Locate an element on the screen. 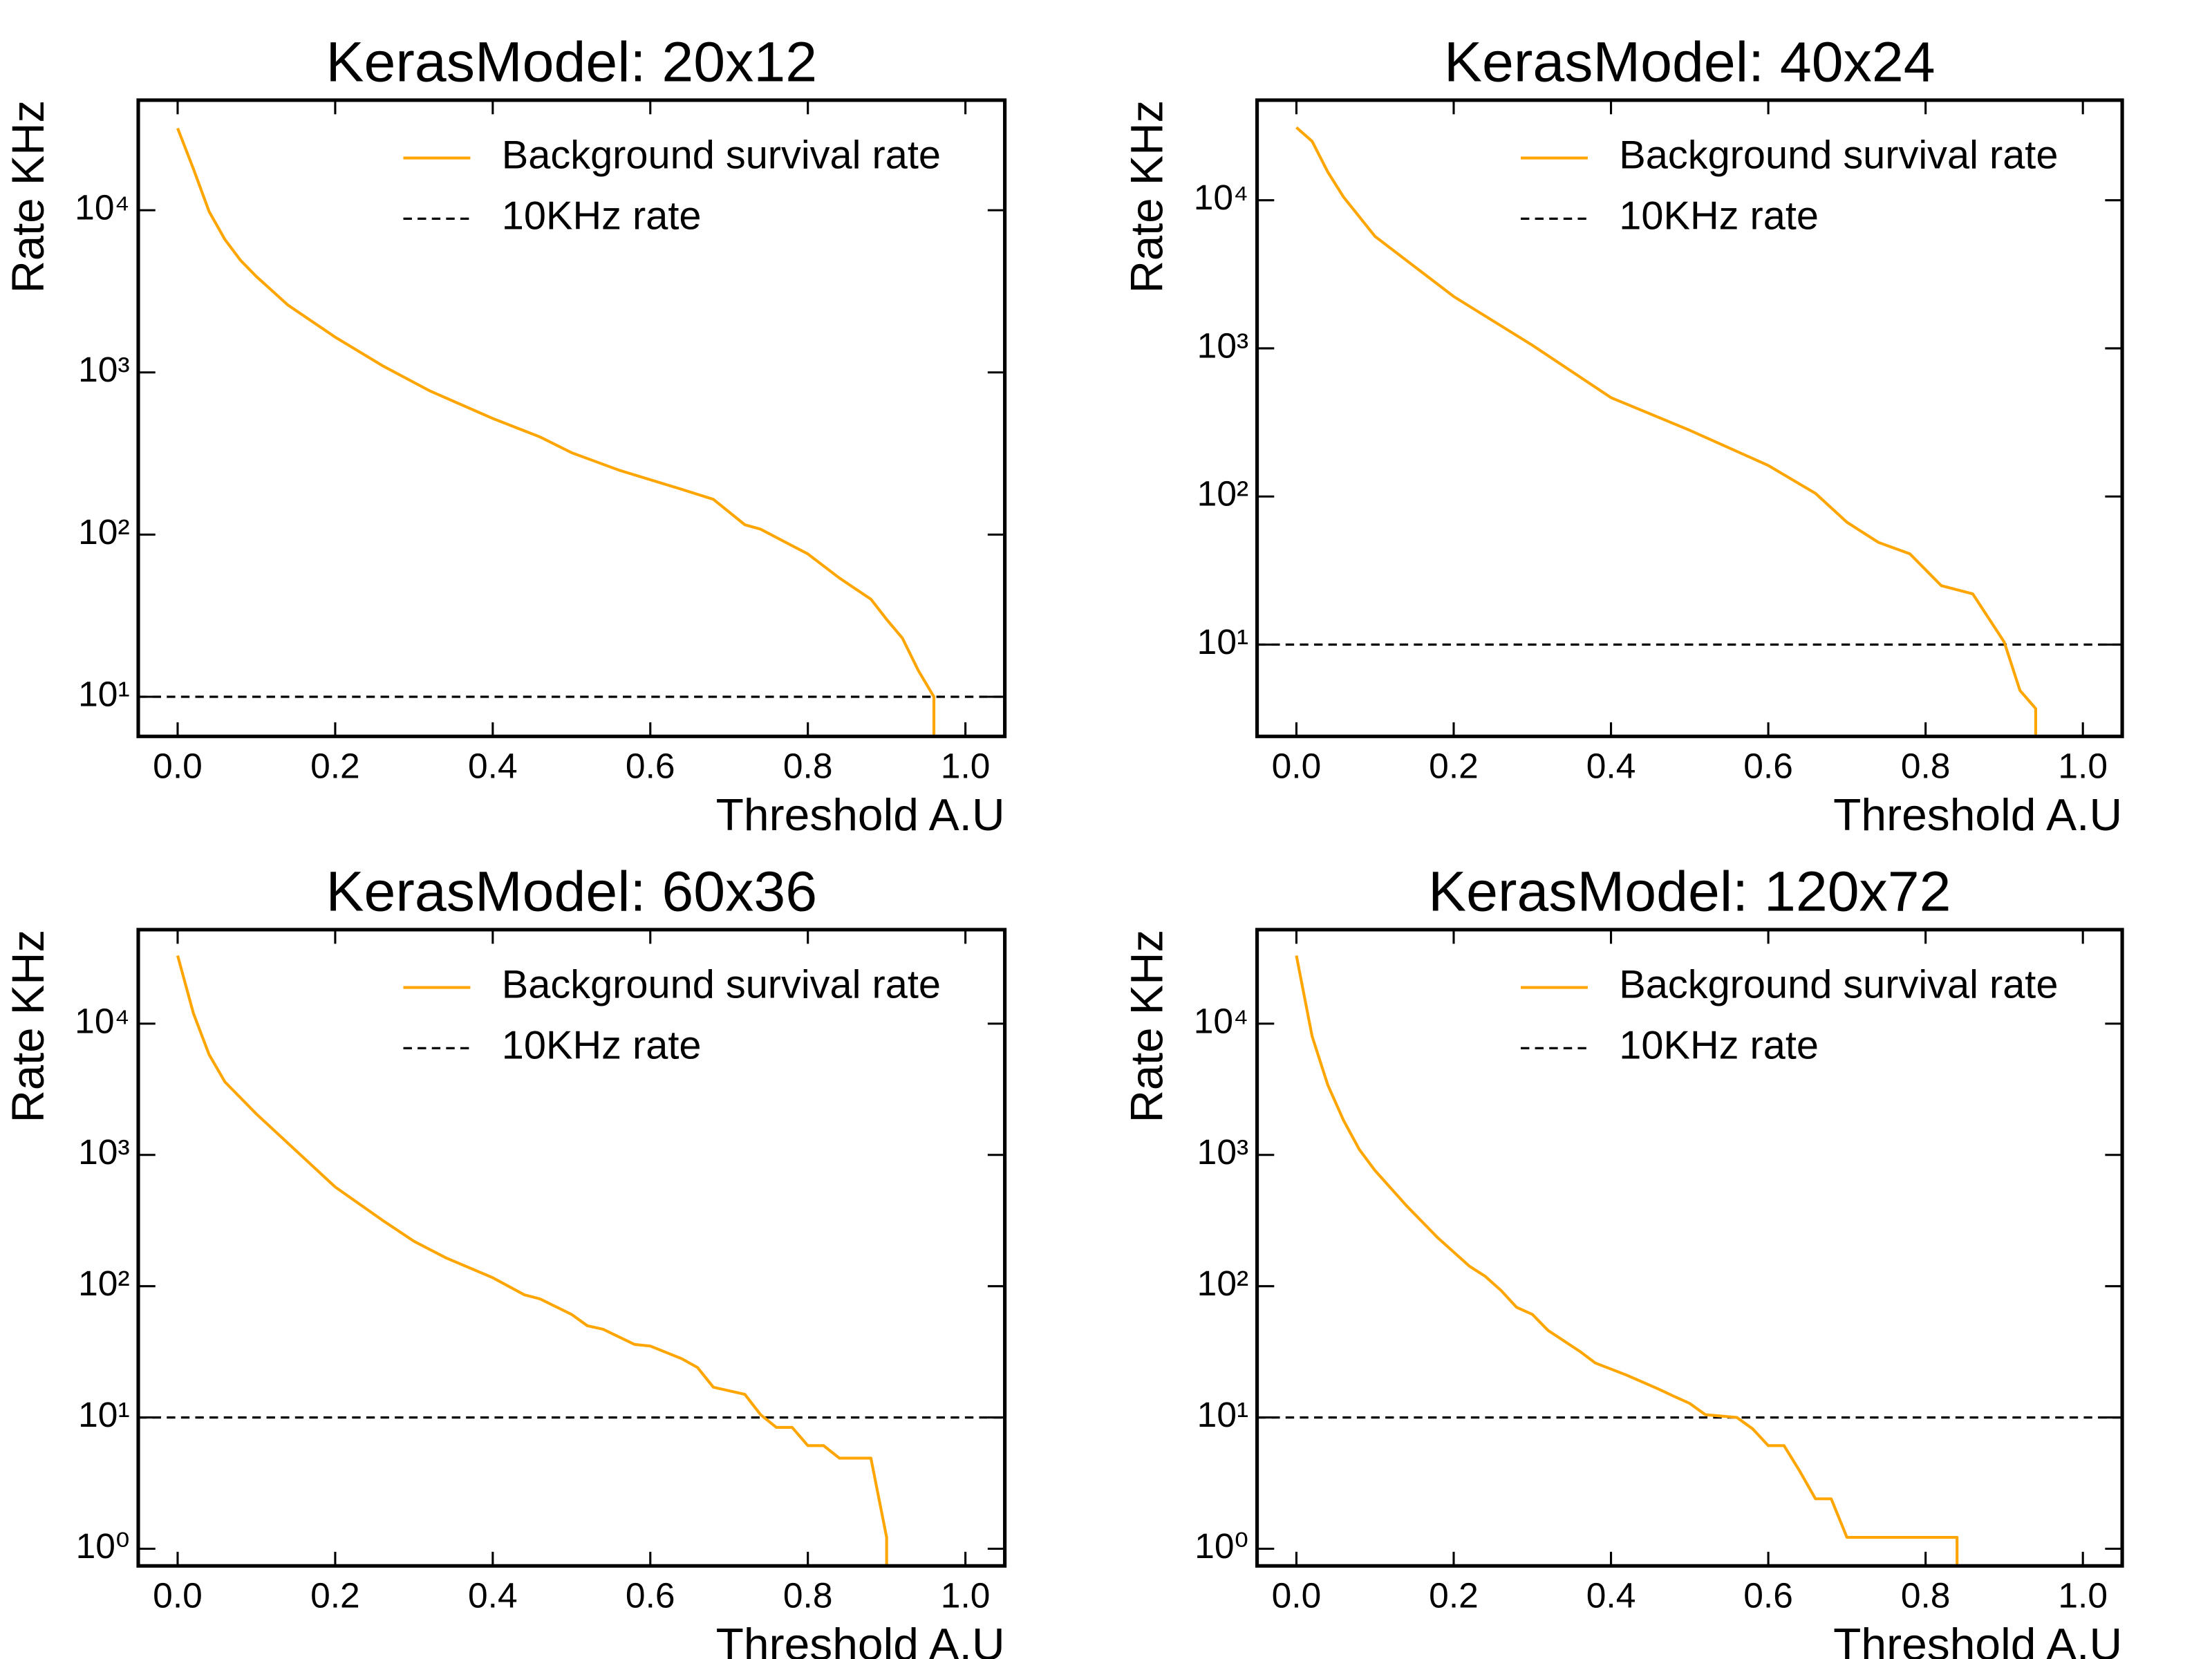  chart-title: KerasModel: 60x36 is located at coordinates (572, 892).